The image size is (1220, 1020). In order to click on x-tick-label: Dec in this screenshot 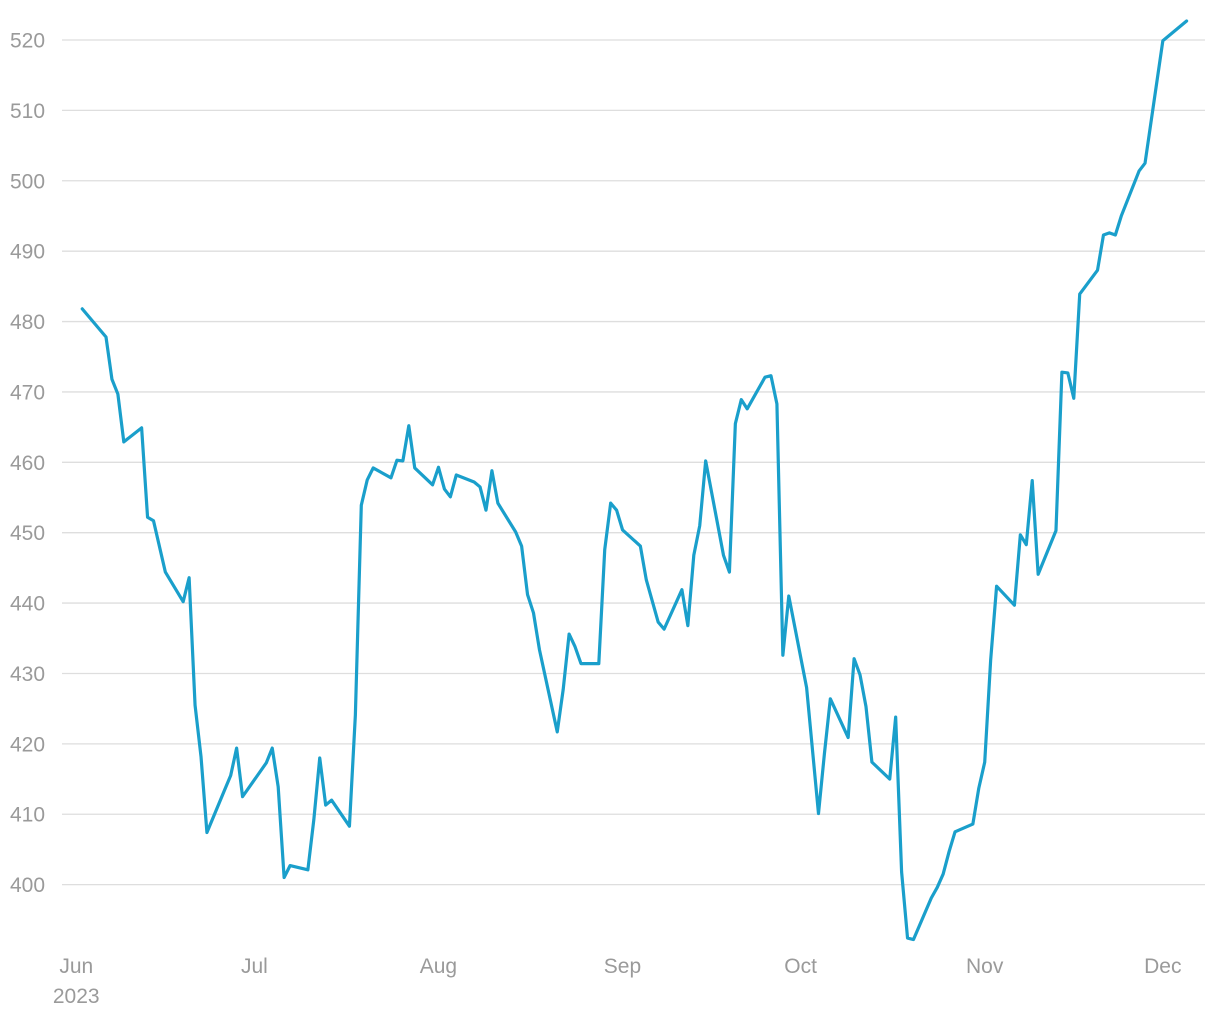, I will do `click(1162, 966)`.